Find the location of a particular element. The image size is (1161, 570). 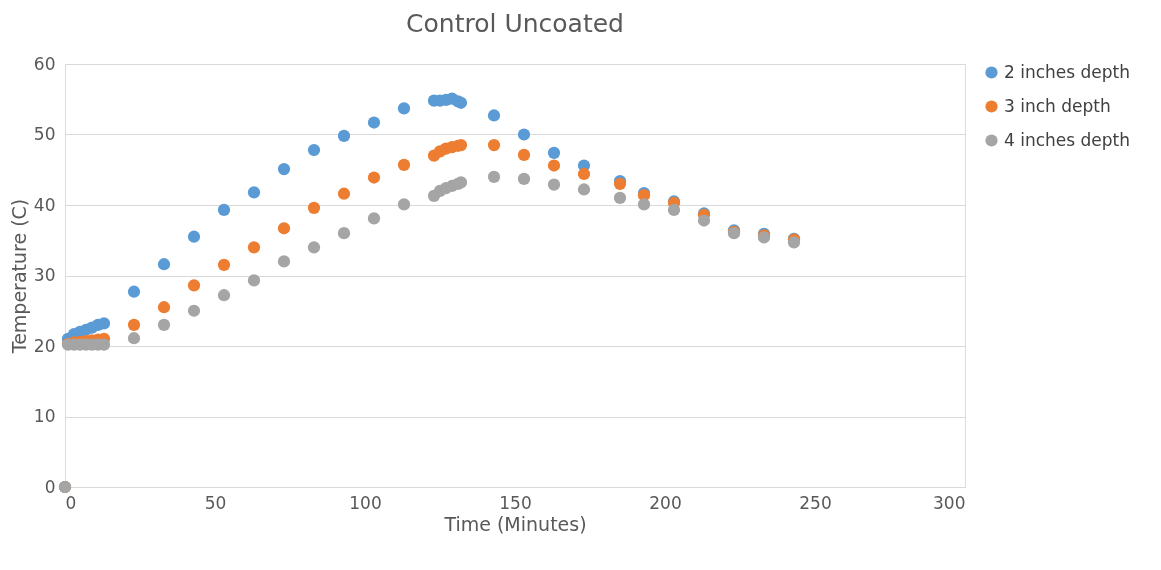

y-tick-label: 30 is located at coordinates (44, 275).